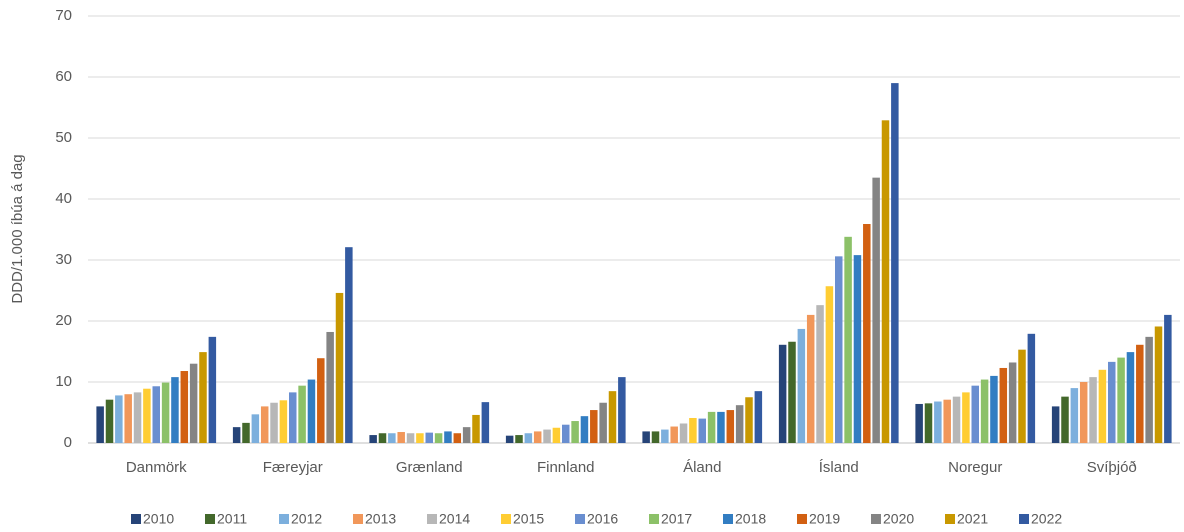 This screenshot has height=532, width=1184. I want to click on legend-label: 2013, so click(380, 519).